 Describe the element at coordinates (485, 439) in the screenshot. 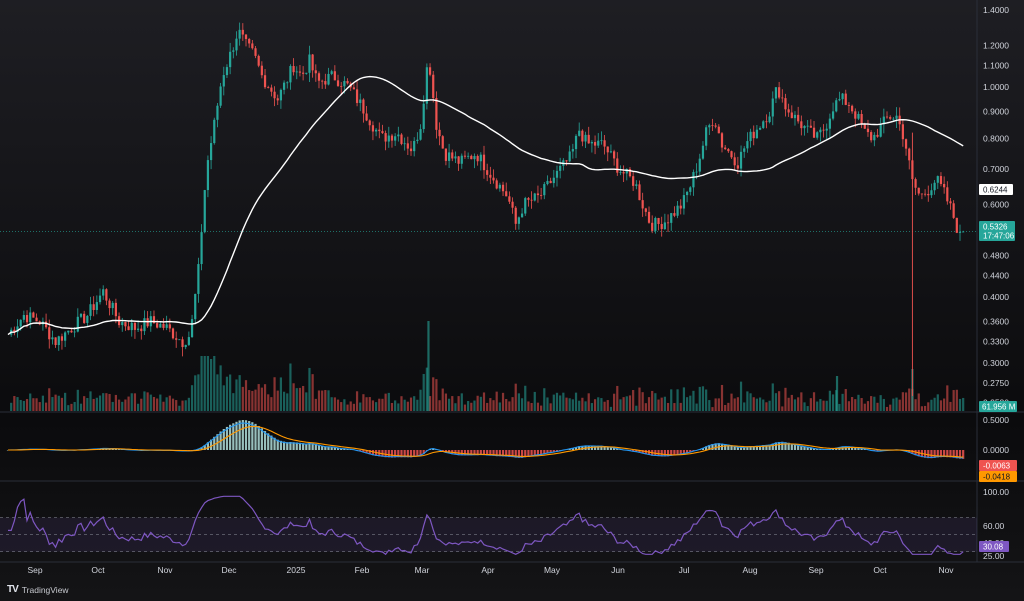

I see `macd-pane` at that location.